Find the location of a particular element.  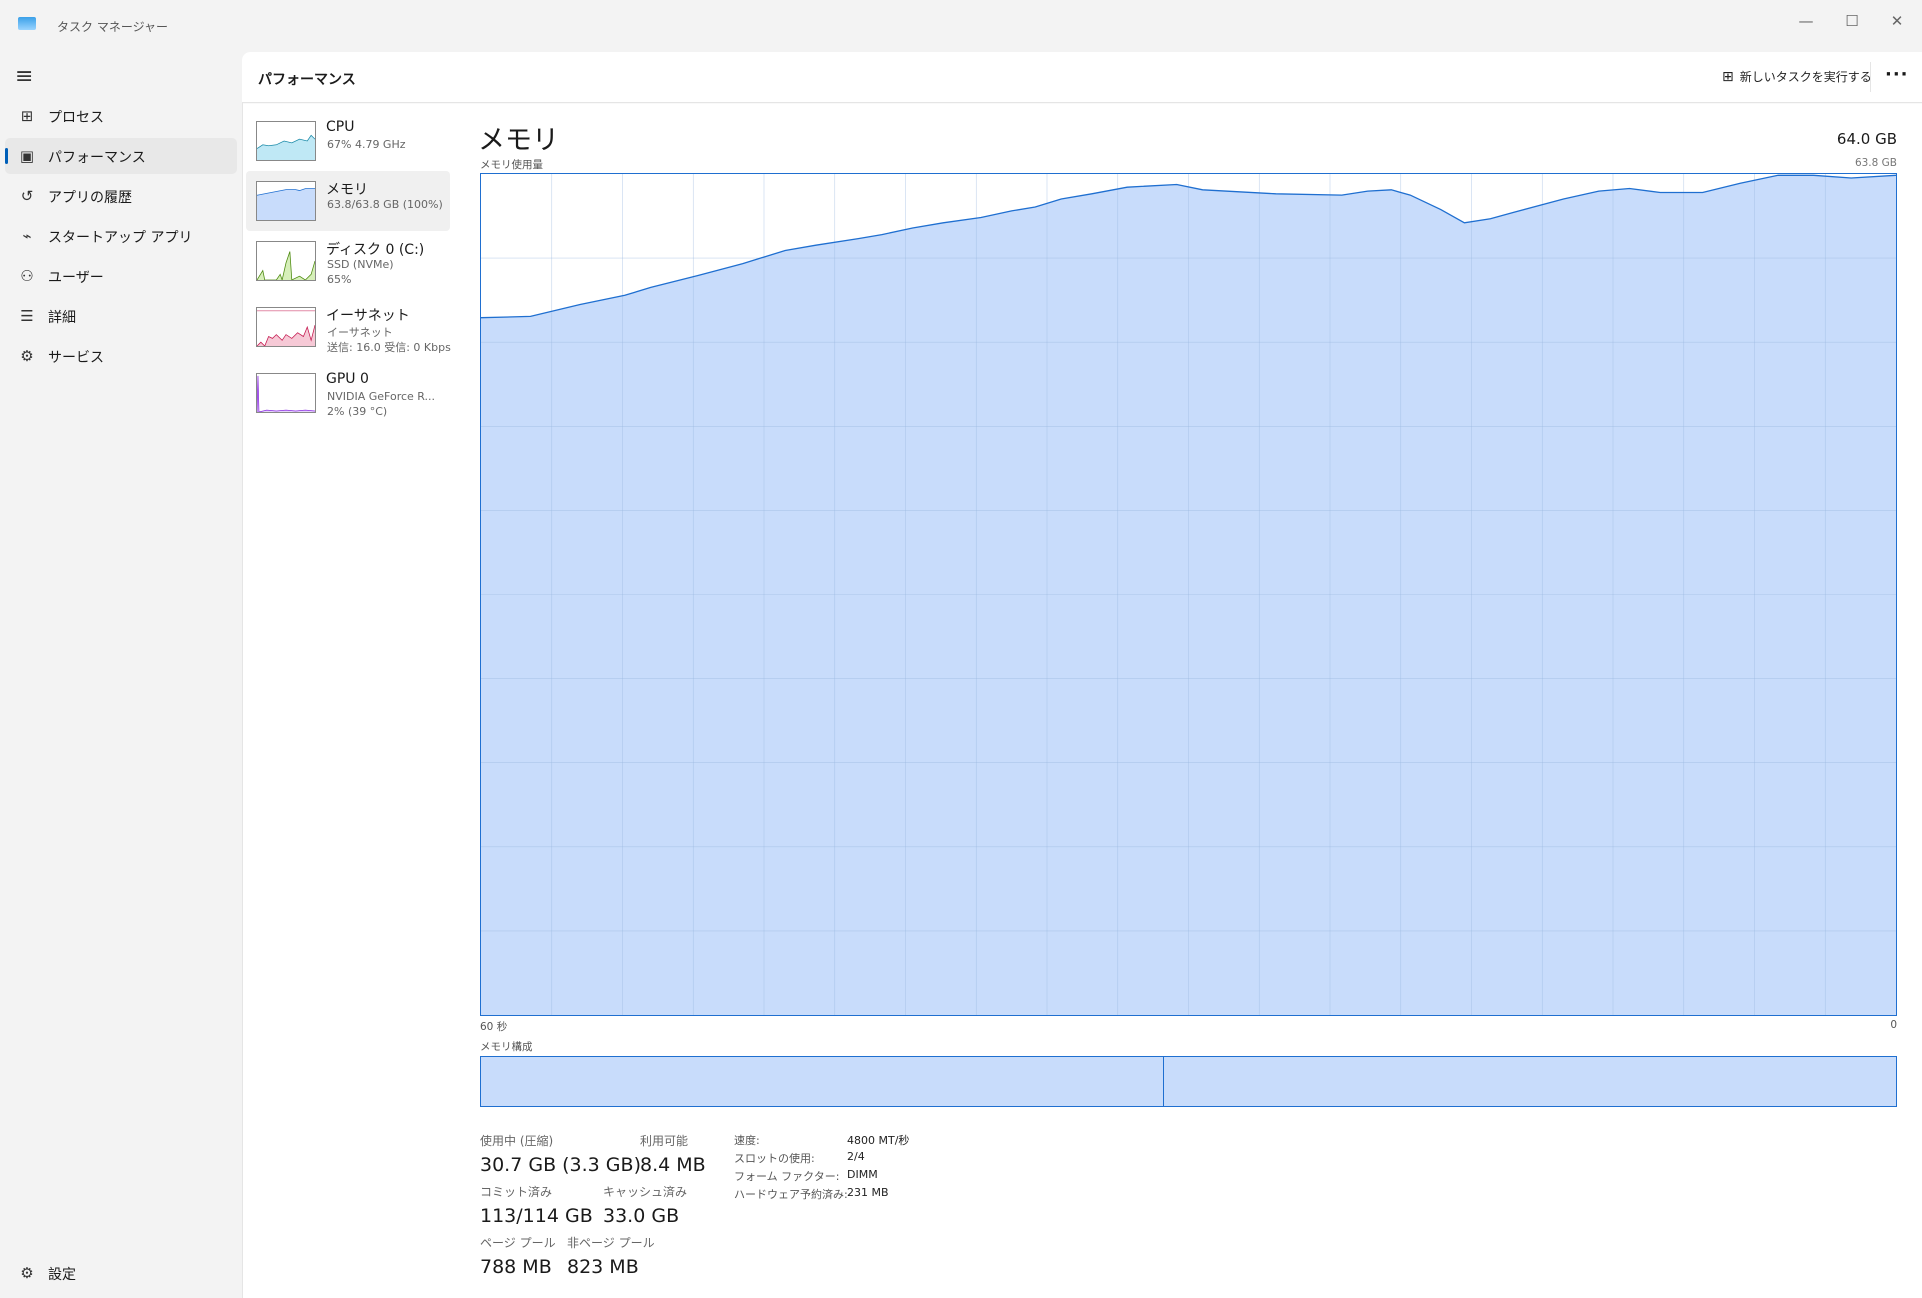

resource-item-2: ディスク 0 (C:) SSD (NVMe) 65% is located at coordinates (348, 269).